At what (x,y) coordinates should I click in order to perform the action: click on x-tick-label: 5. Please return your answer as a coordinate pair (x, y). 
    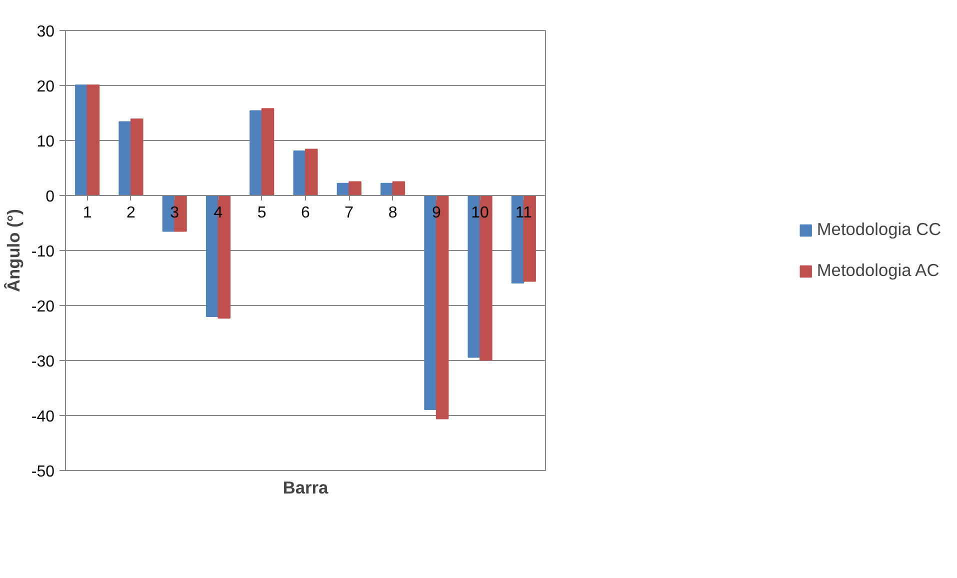
    Looking at the image, I should click on (261, 213).